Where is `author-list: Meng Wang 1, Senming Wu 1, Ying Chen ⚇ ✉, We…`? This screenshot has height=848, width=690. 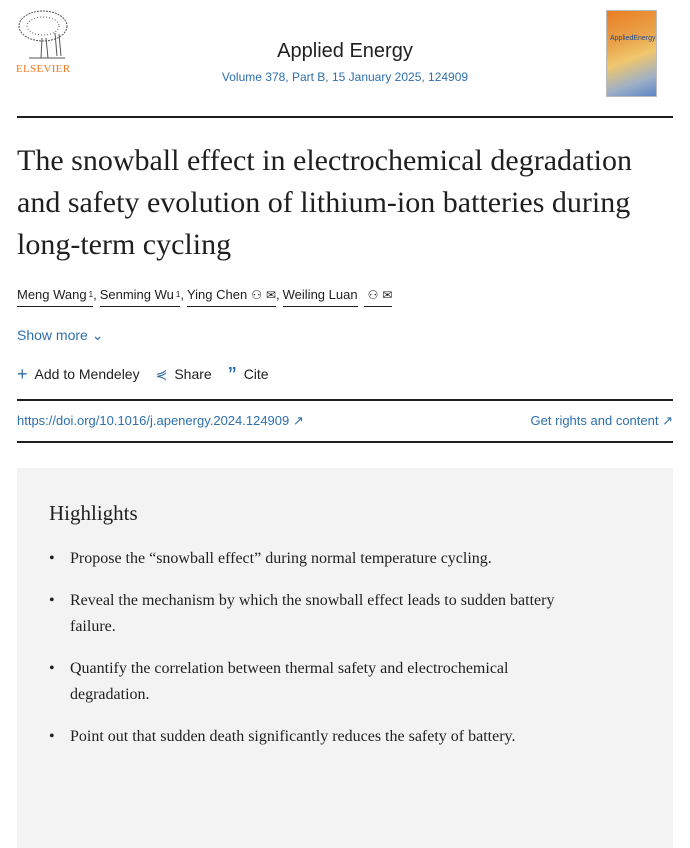
author-list: Meng Wang 1, Senming Wu 1, Ying Chen ⚇ ✉, We… is located at coordinates (345, 296).